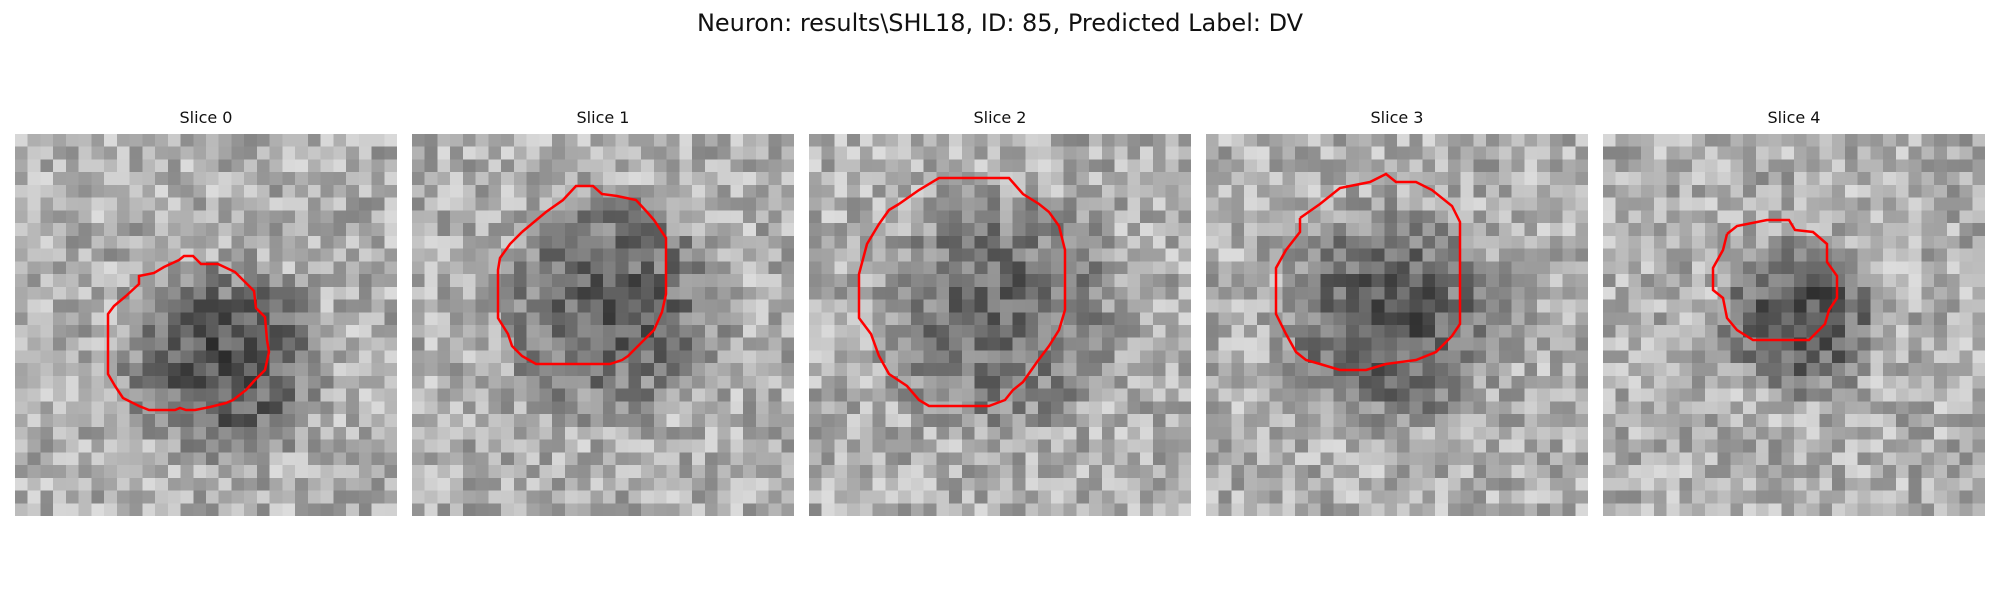  I want to click on slice-panel-1: Slice 1, so click(603, 312).